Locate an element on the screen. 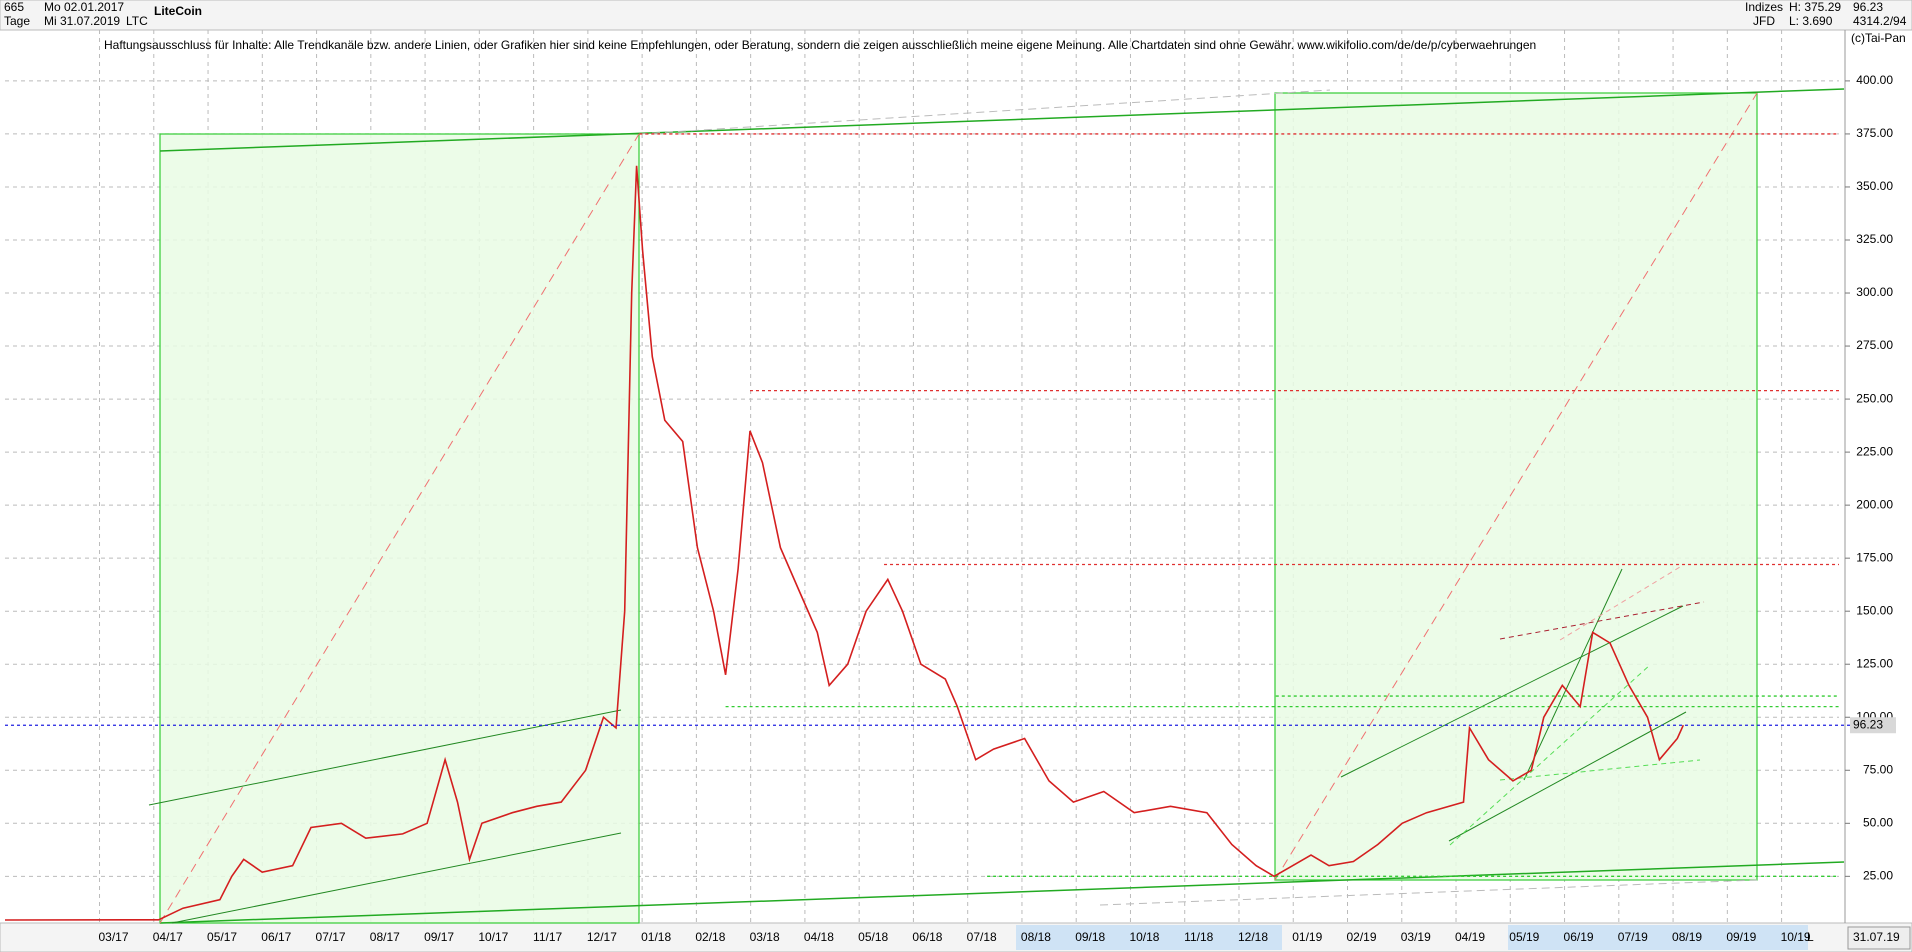  y-tick-label: 175.00 is located at coordinates (1874, 557).